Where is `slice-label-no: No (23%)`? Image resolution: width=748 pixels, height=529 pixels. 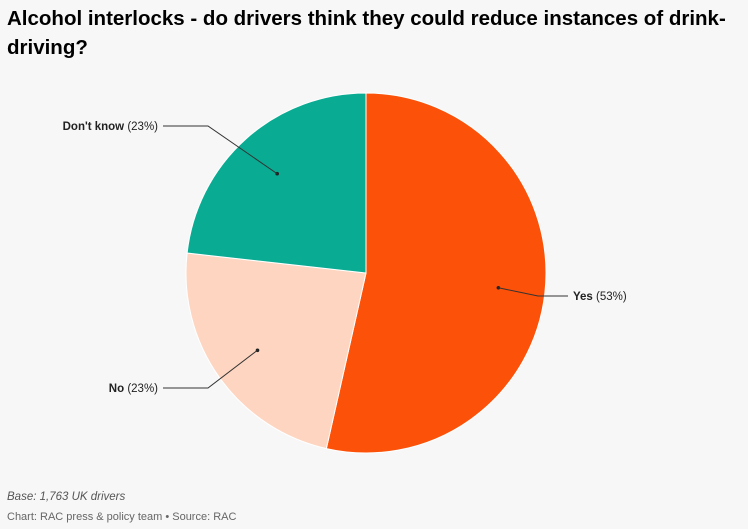 slice-label-no: No (23%) is located at coordinates (133, 389).